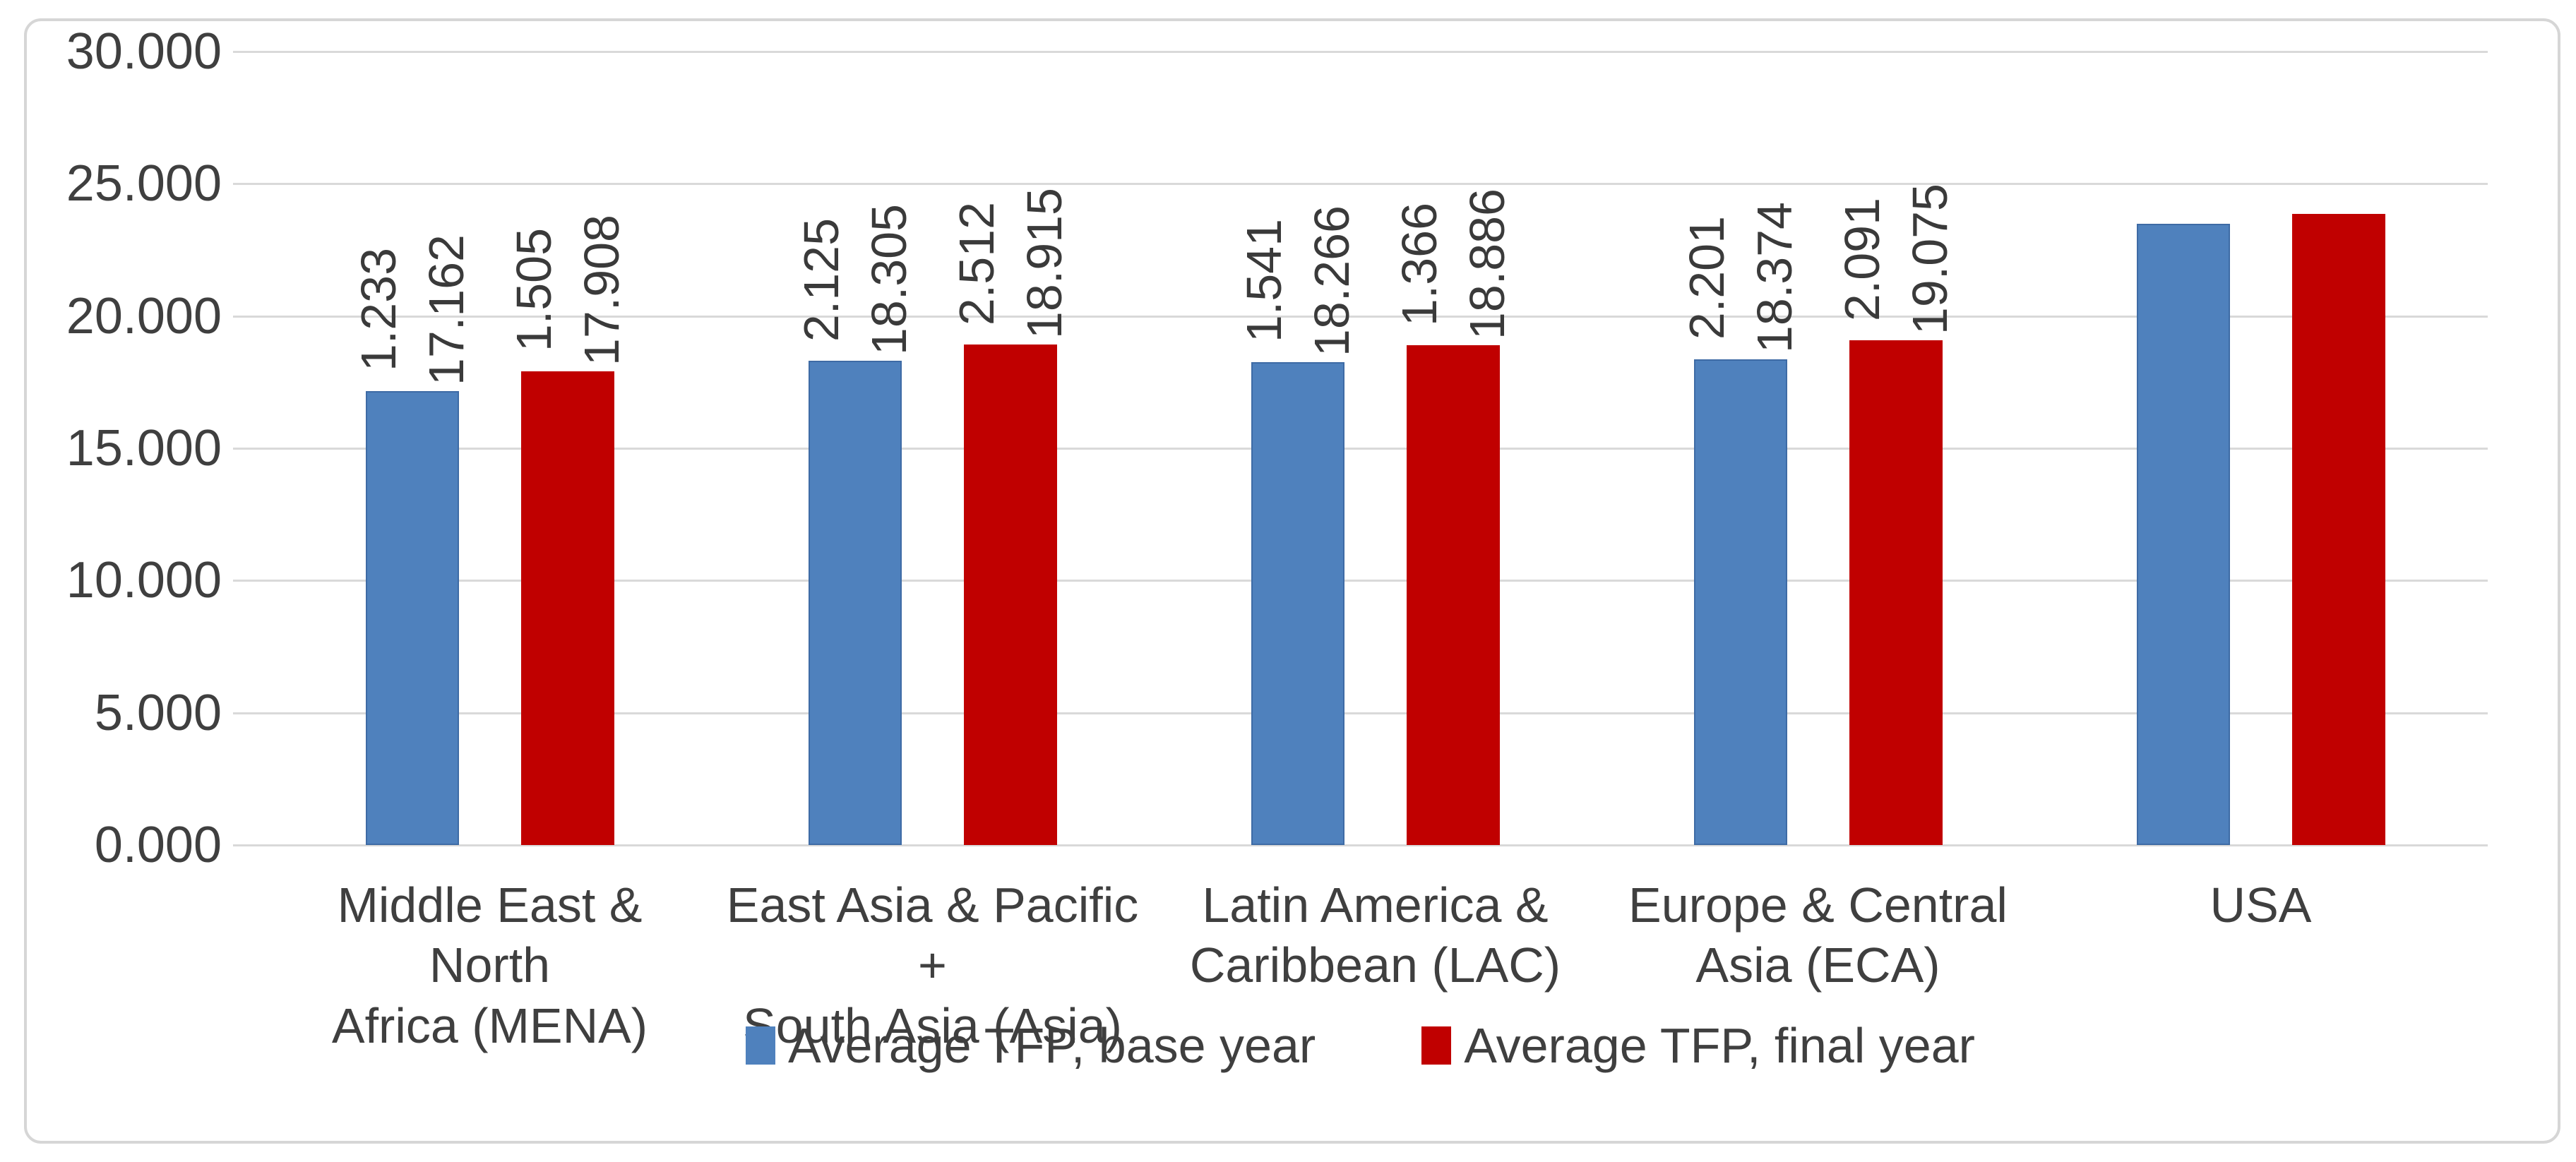  What do you see at coordinates (489, 1025) in the screenshot?
I see `x-axis-category-line: Africa (MENA)` at bounding box center [489, 1025].